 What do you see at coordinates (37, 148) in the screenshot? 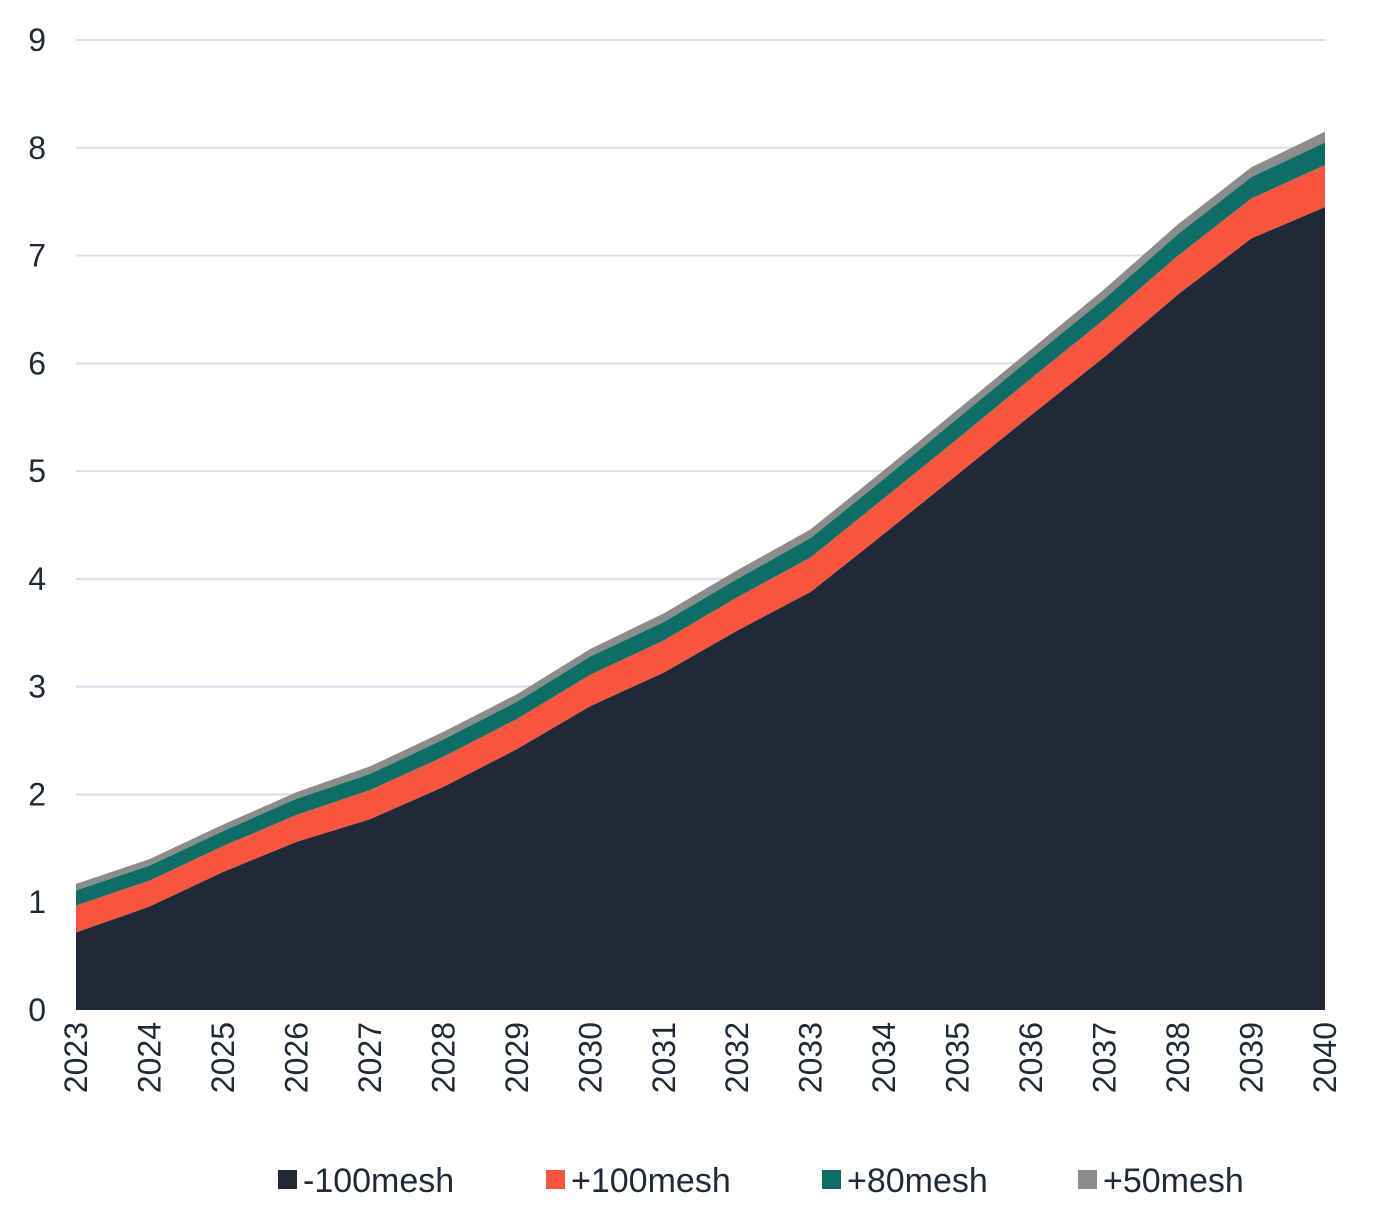
I see `y-tick-label: 8` at bounding box center [37, 148].